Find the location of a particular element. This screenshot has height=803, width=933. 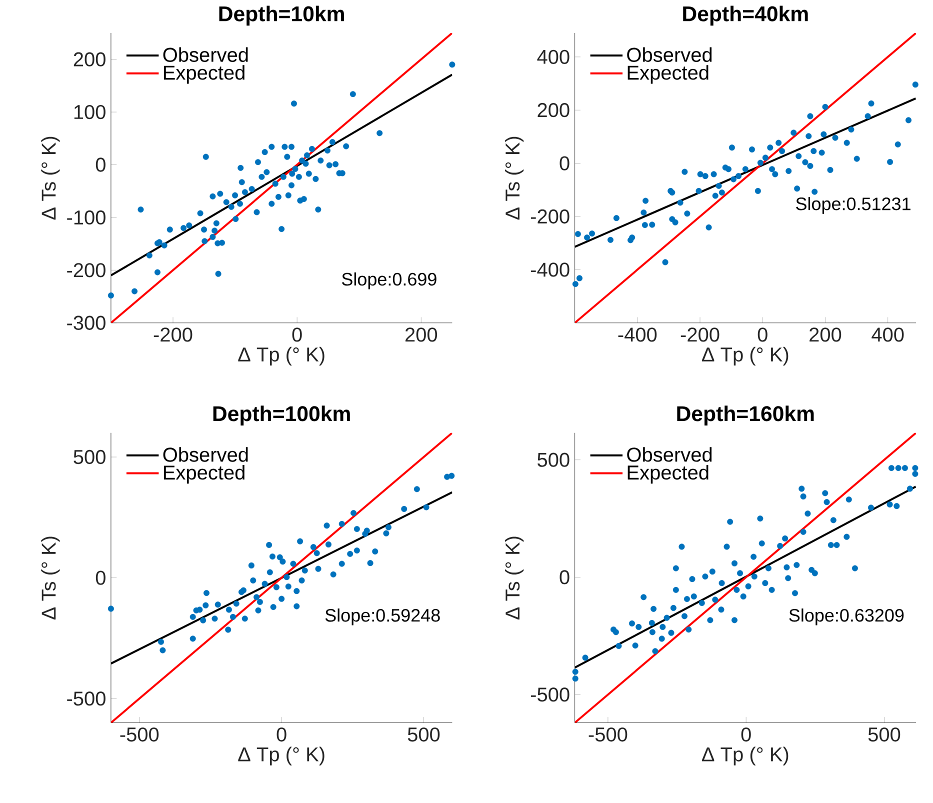

y-tick-label: 400 is located at coordinates (553, 57).